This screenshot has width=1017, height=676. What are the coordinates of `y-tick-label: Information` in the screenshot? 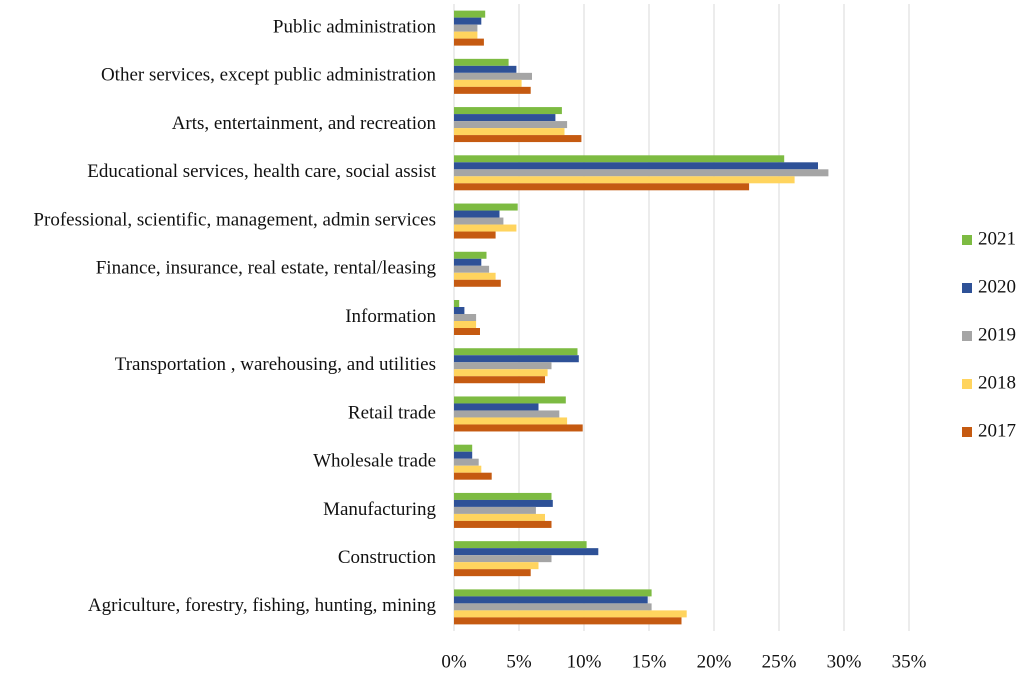 It's located at (390, 316).